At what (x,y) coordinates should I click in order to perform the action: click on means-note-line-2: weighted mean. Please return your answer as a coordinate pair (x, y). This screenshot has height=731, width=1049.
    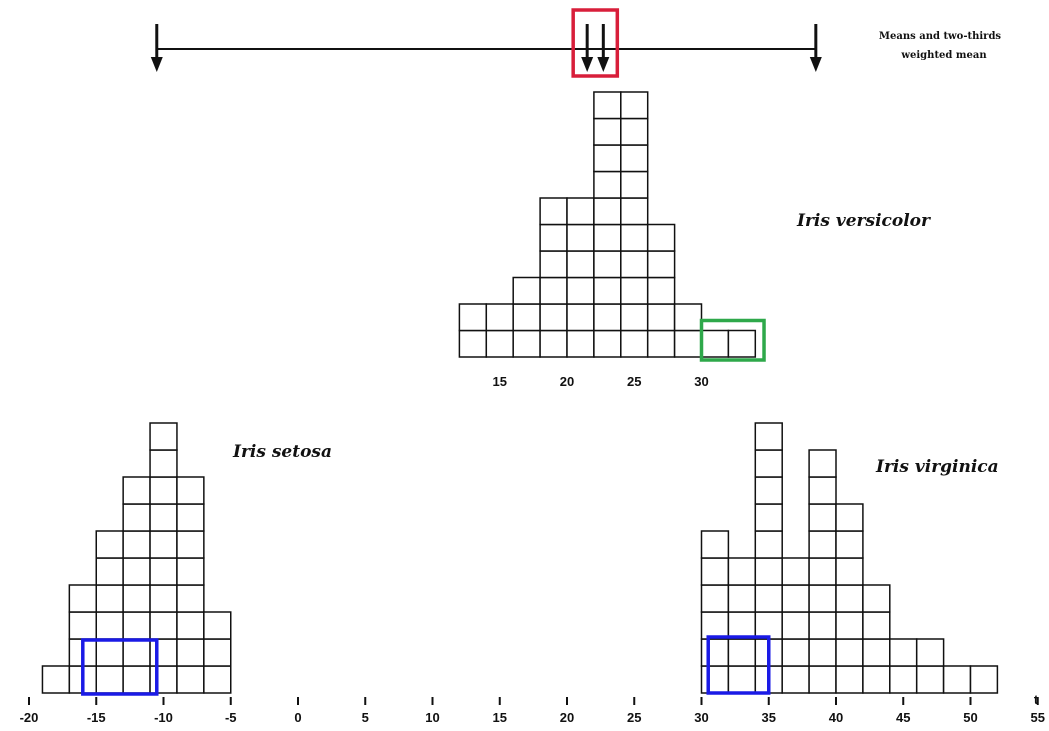
    Looking at the image, I should click on (943, 55).